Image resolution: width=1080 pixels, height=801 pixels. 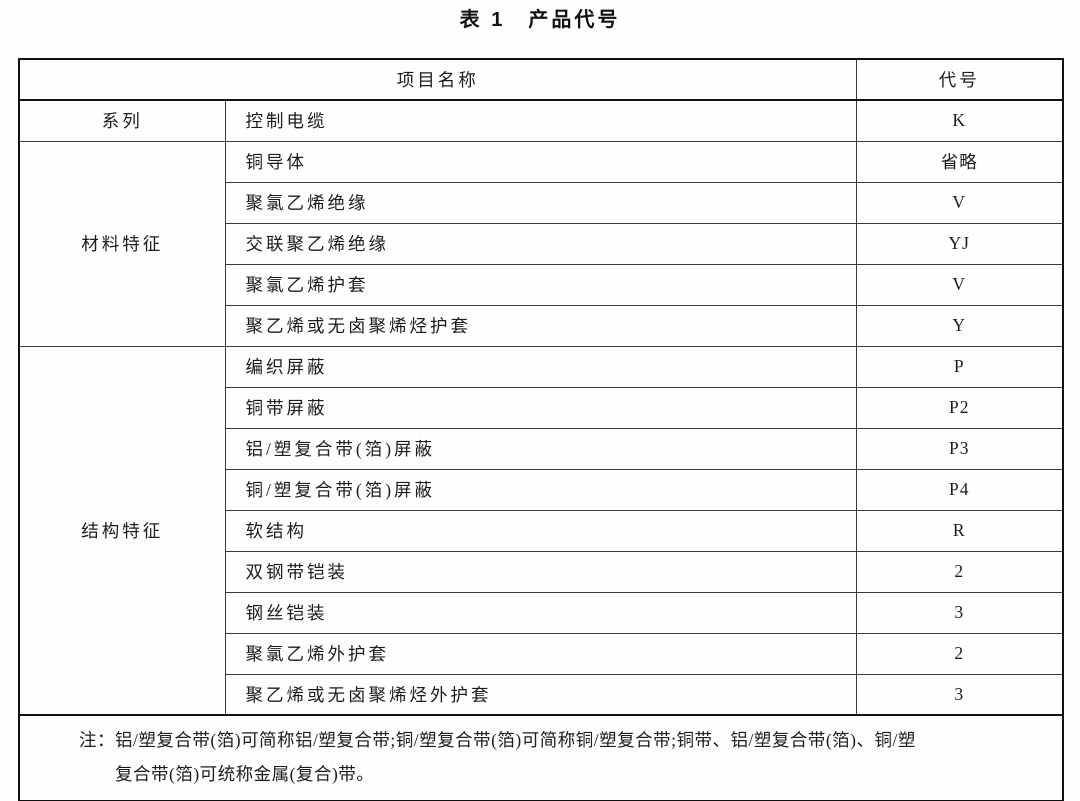 What do you see at coordinates (122, 120) in the screenshot?
I see `category-cell: 系列` at bounding box center [122, 120].